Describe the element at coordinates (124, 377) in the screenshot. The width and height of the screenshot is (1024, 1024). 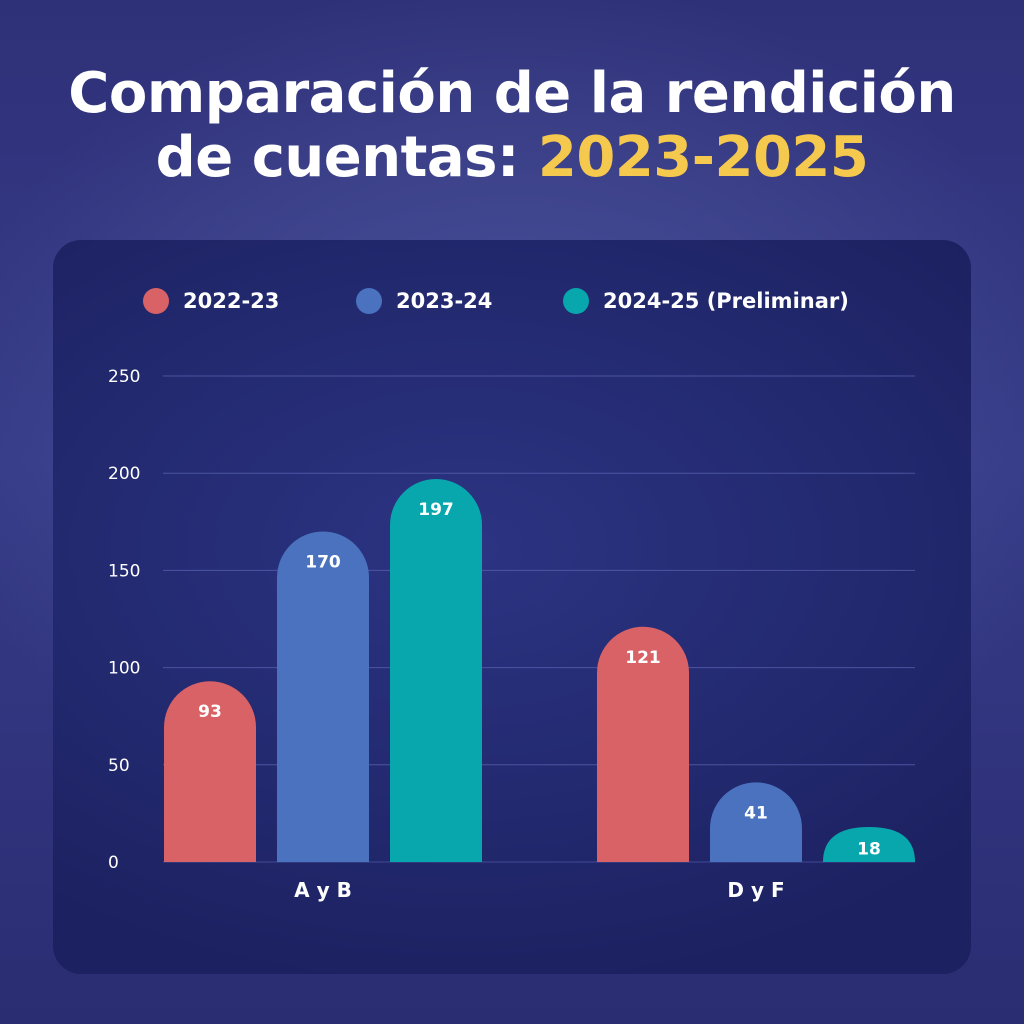
I see `y-tick-label: 250` at that location.